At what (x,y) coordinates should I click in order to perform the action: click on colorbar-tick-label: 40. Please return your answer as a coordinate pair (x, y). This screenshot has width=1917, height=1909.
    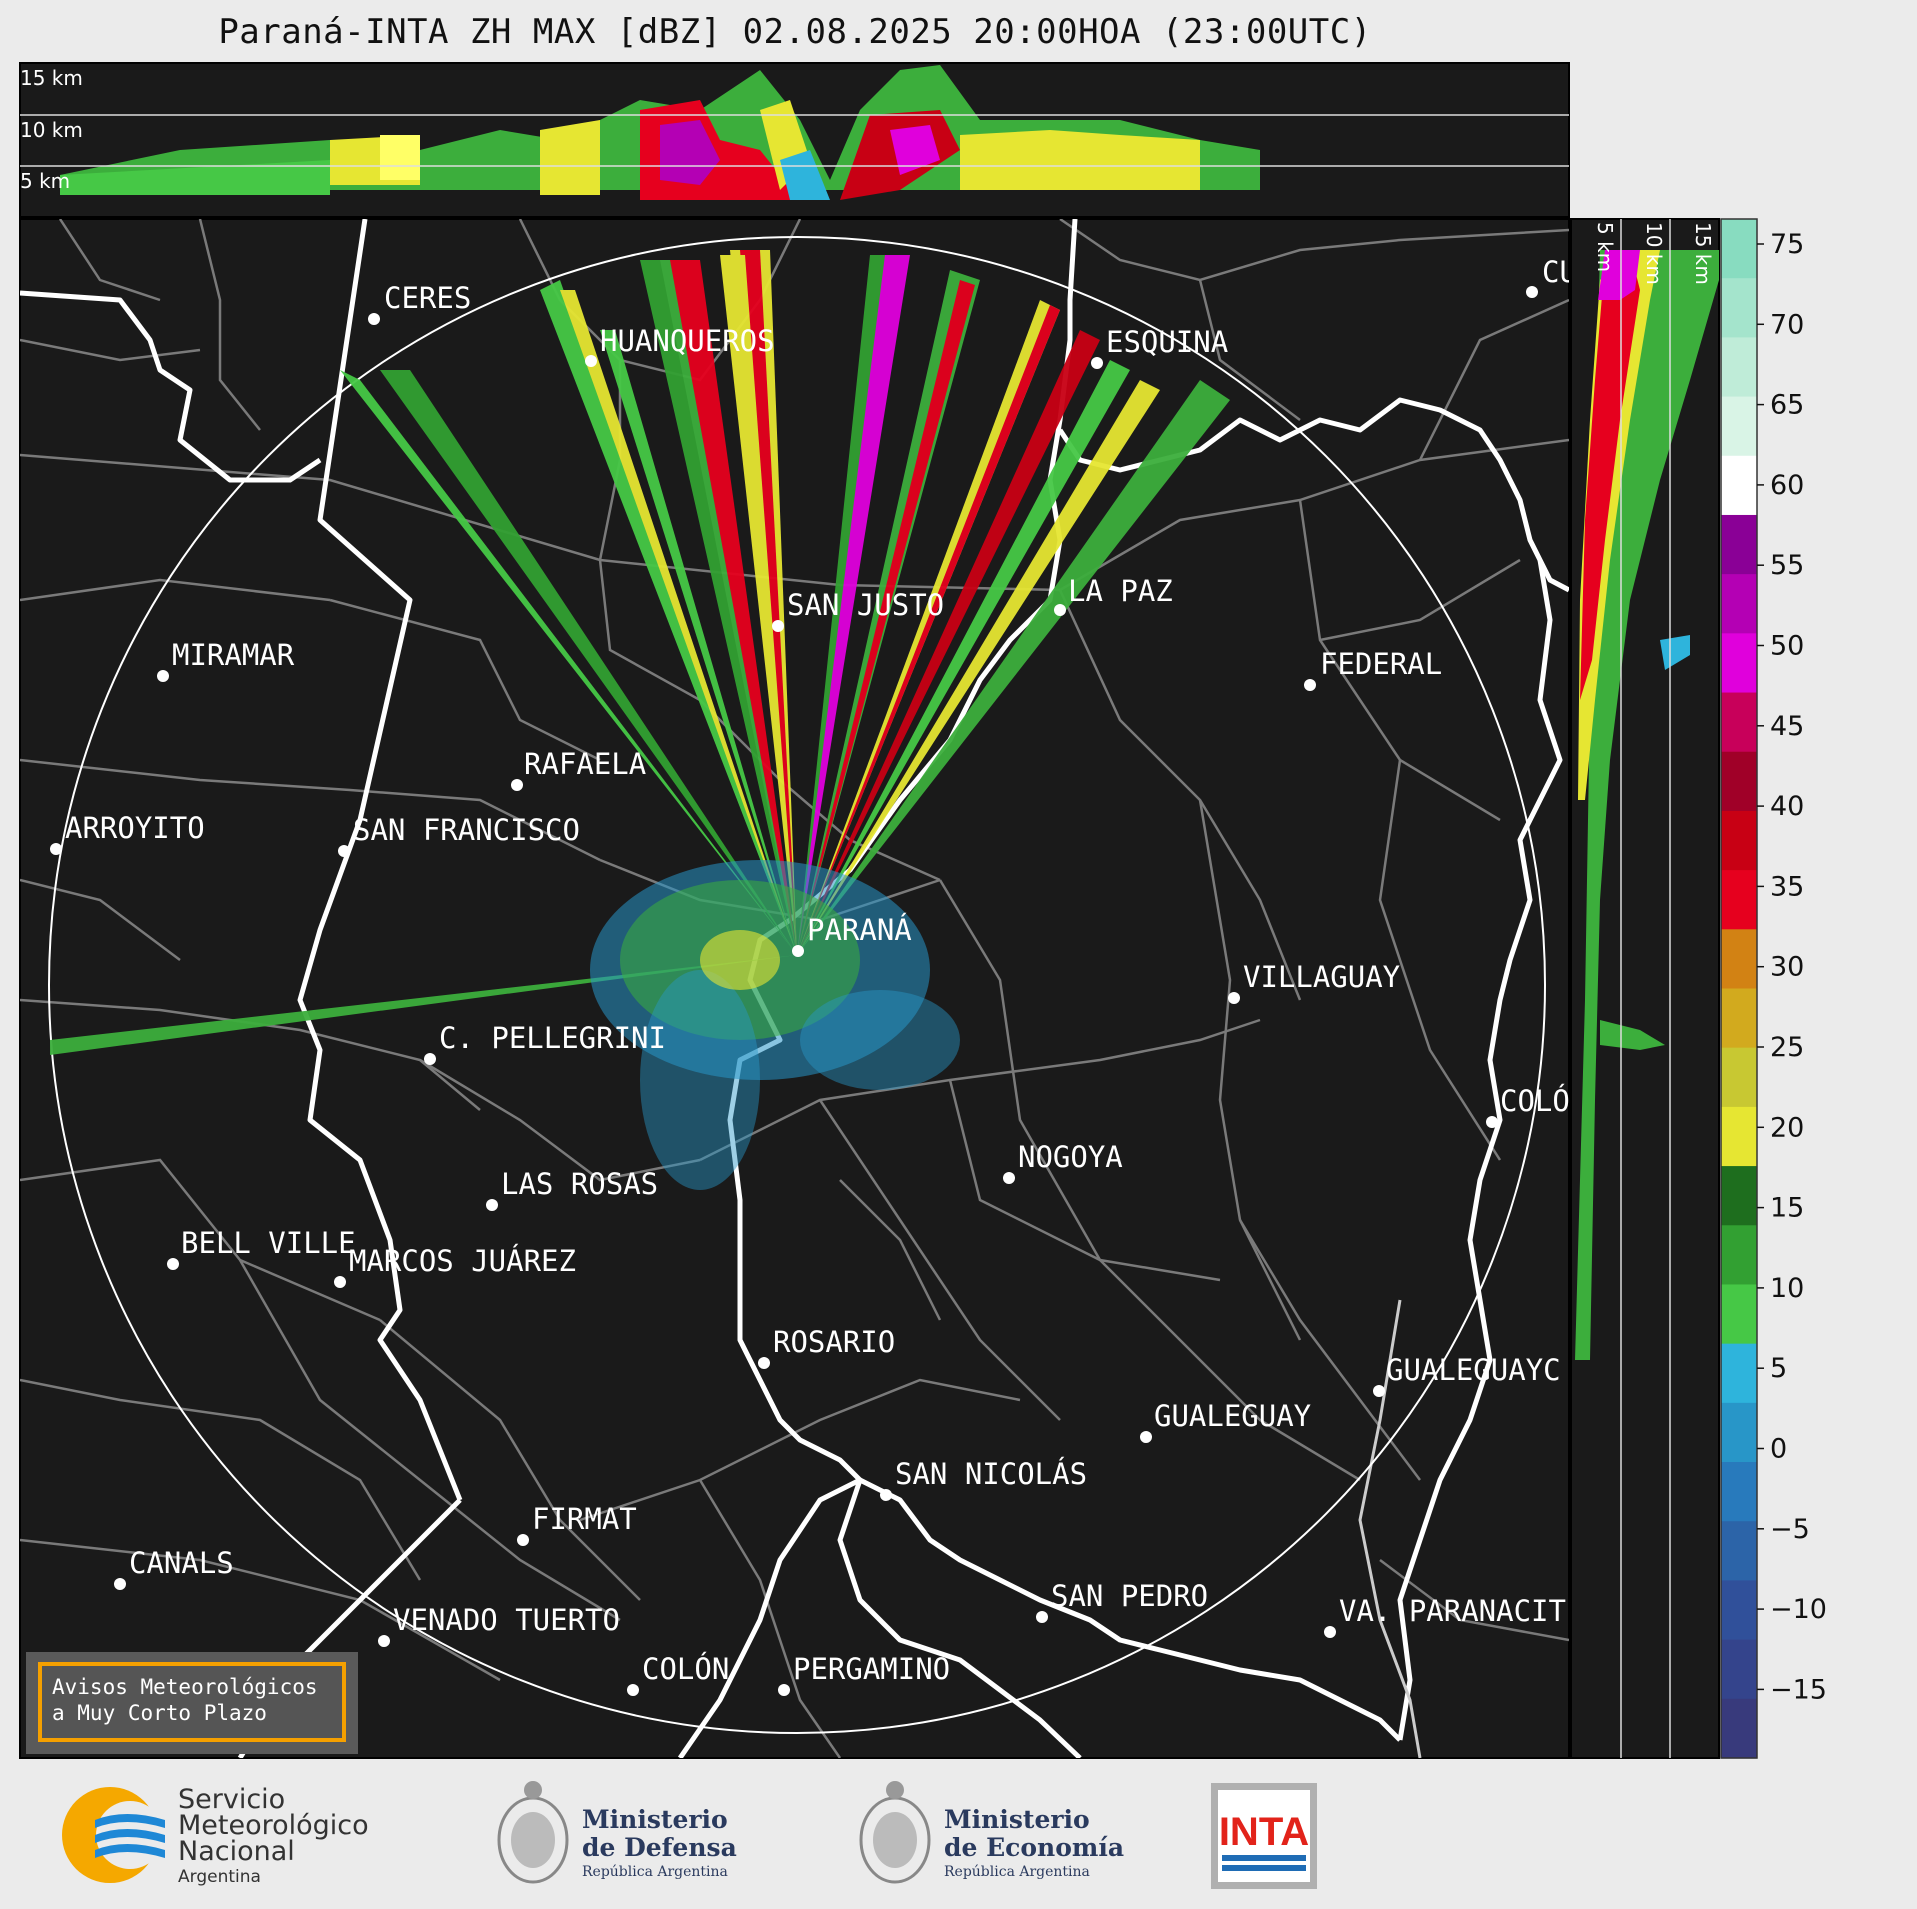
    Looking at the image, I should click on (1787, 806).